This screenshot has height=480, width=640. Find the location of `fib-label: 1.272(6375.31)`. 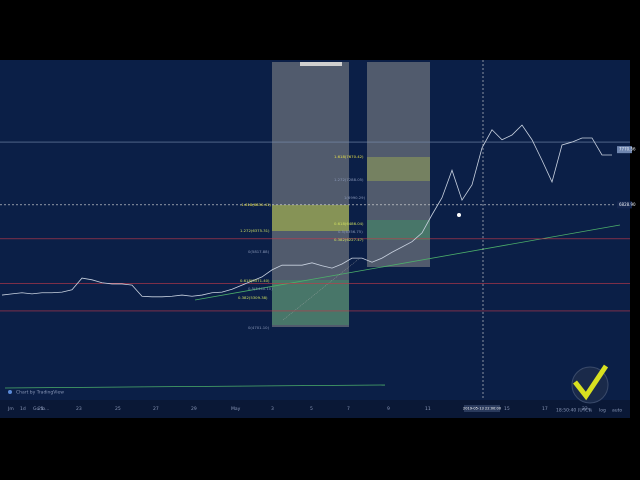

fib-label: 1.272(6375.31) is located at coordinates (255, 230).